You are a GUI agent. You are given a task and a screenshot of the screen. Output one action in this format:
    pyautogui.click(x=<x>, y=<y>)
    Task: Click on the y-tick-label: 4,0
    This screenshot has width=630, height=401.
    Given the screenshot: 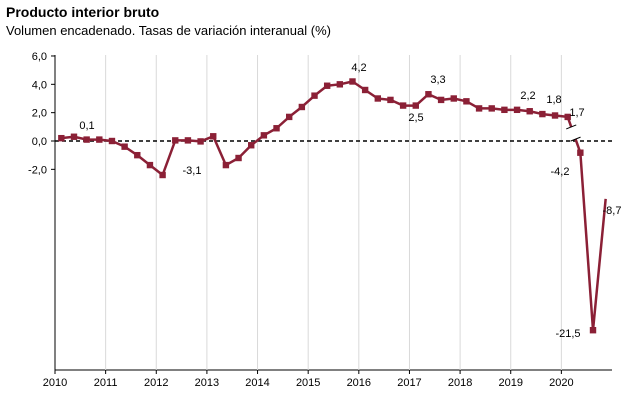 What is the action you would take?
    pyautogui.click(x=39, y=85)
    